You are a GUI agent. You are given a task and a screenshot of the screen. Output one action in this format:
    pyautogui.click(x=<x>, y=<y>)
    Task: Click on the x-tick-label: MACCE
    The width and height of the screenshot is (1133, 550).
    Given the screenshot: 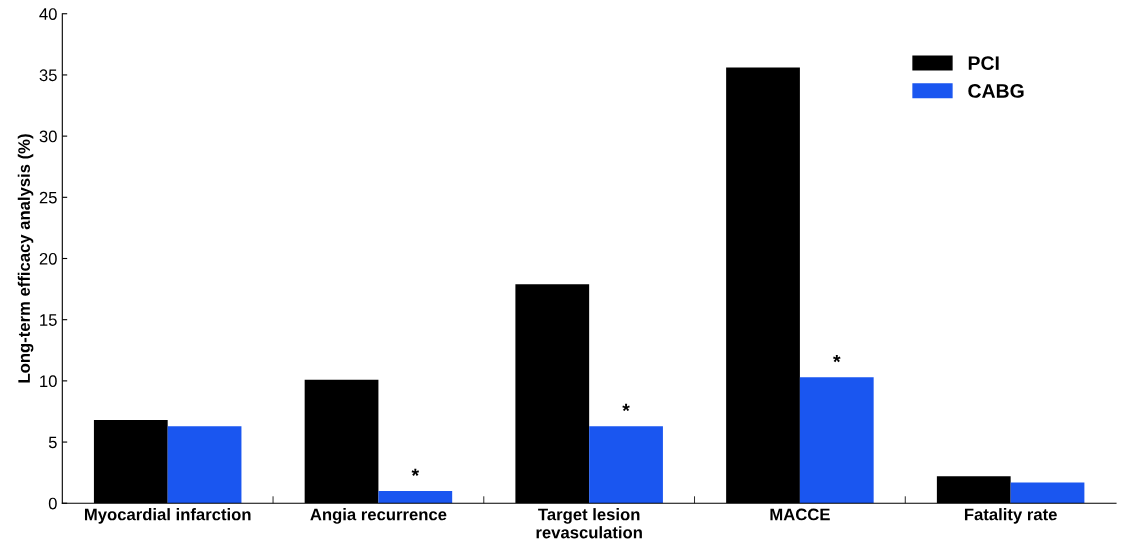 What is the action you would take?
    pyautogui.click(x=800, y=514)
    